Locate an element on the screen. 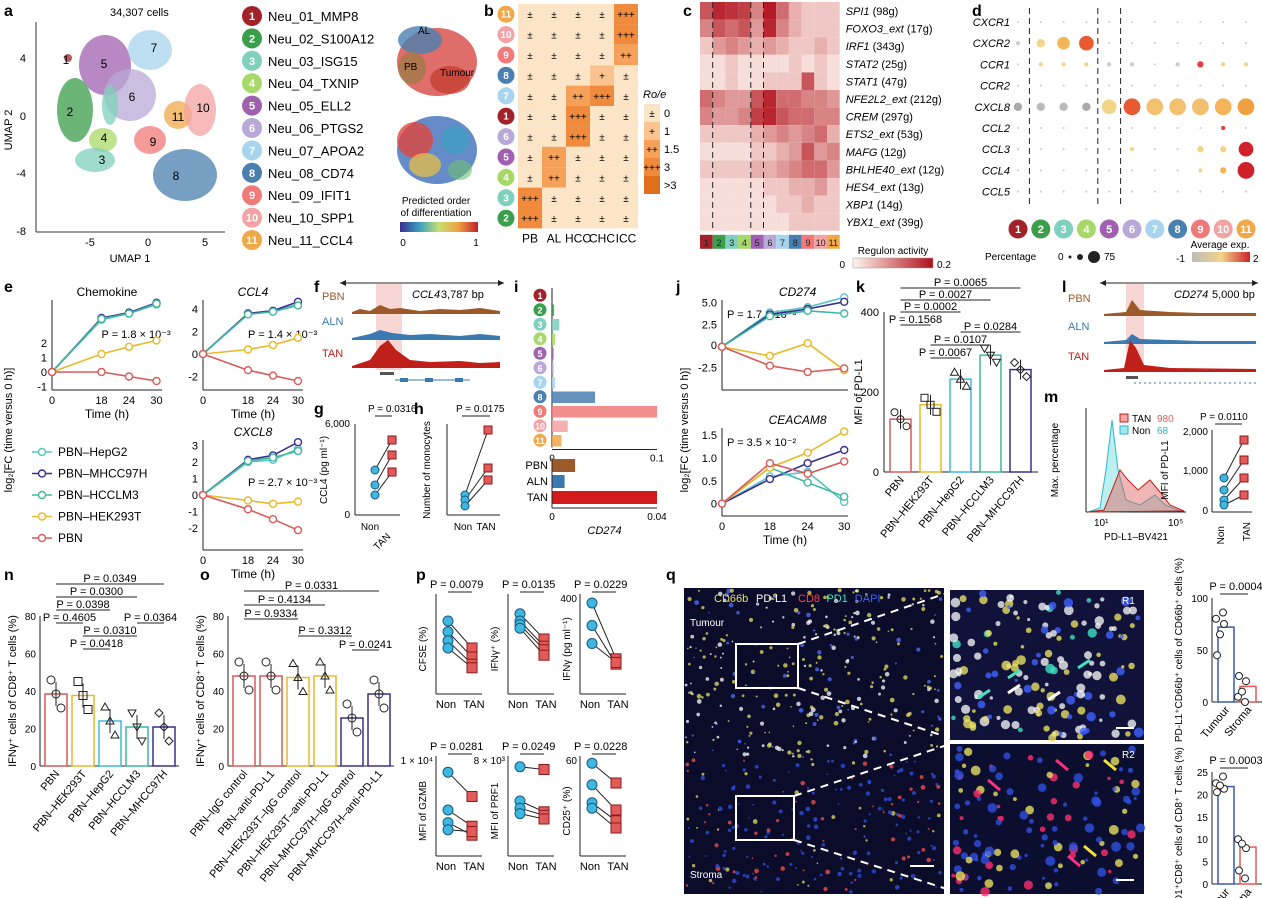  umap-cluster-number: 7 is located at coordinates (154, 48).